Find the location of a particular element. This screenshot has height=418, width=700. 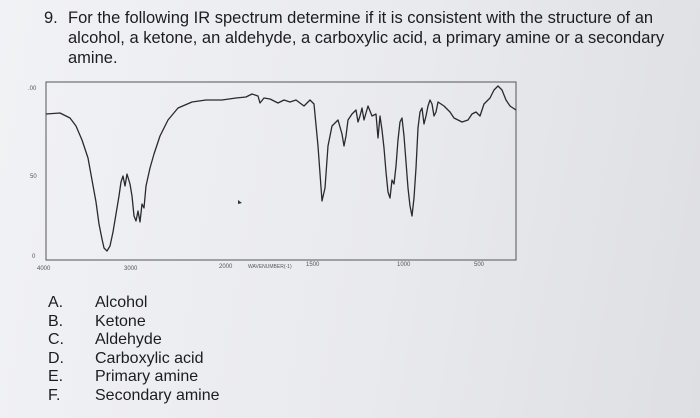

option-letter: F. is located at coordinates (54, 395).